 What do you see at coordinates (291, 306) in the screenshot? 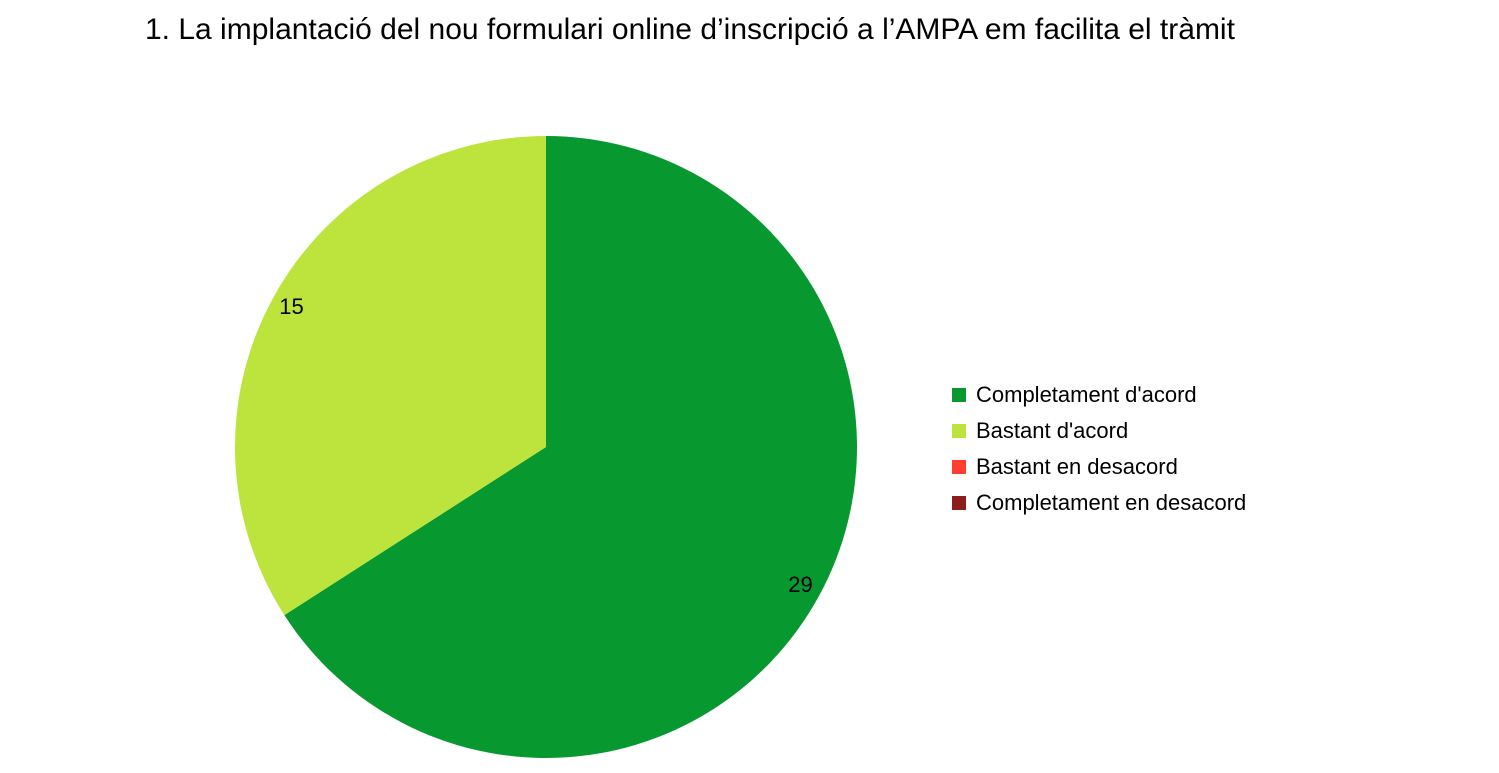
I see `data-label-bastant-d-acord: 15` at bounding box center [291, 306].